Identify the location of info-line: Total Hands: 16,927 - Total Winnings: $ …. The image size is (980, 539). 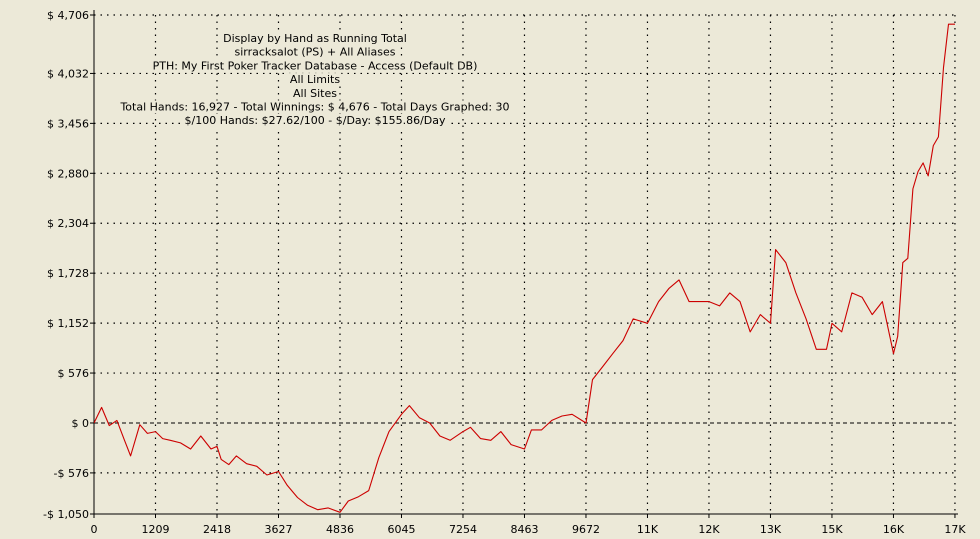
(314, 107).